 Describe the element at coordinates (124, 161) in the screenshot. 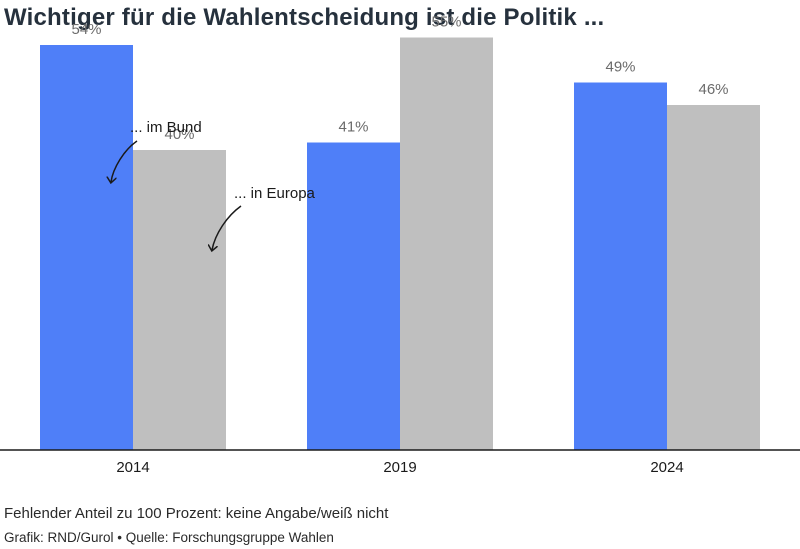

I see `annotation-bund-arrow` at that location.